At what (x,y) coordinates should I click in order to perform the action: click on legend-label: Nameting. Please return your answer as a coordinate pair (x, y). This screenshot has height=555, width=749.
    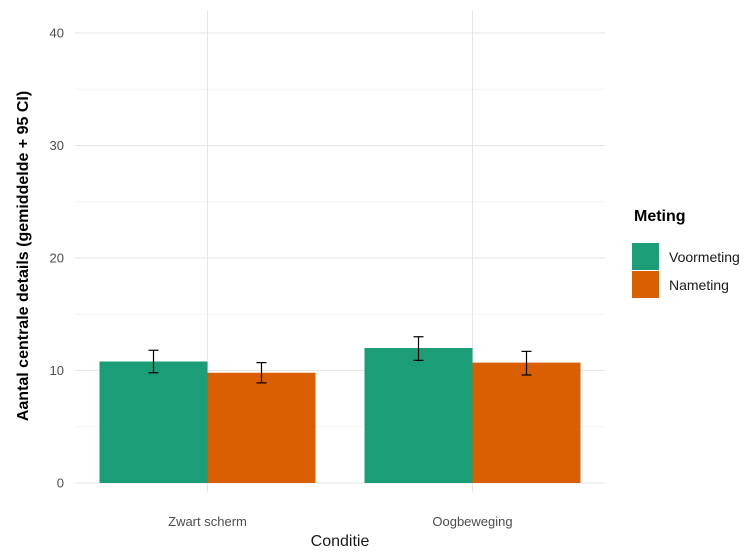
    Looking at the image, I should click on (699, 285).